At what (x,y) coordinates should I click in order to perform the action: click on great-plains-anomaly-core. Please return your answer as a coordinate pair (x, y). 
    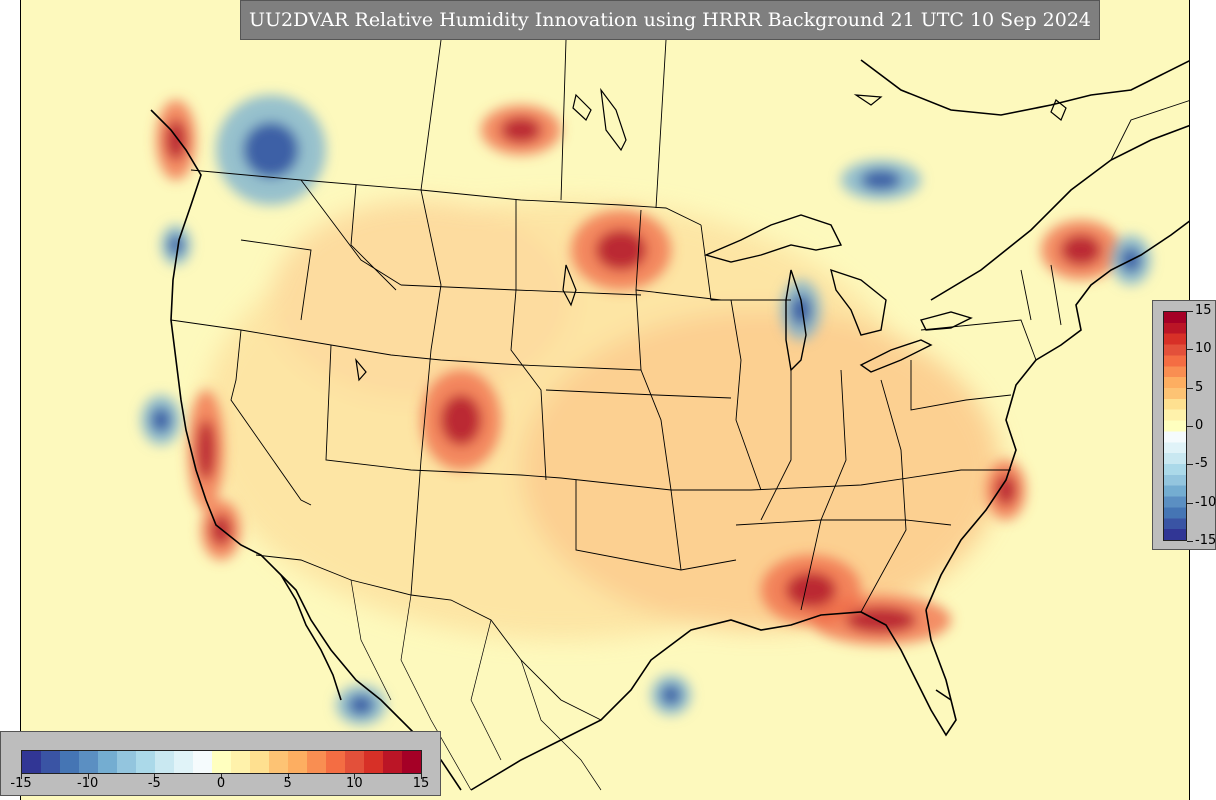
    Looking at the image, I should click on (621, 250).